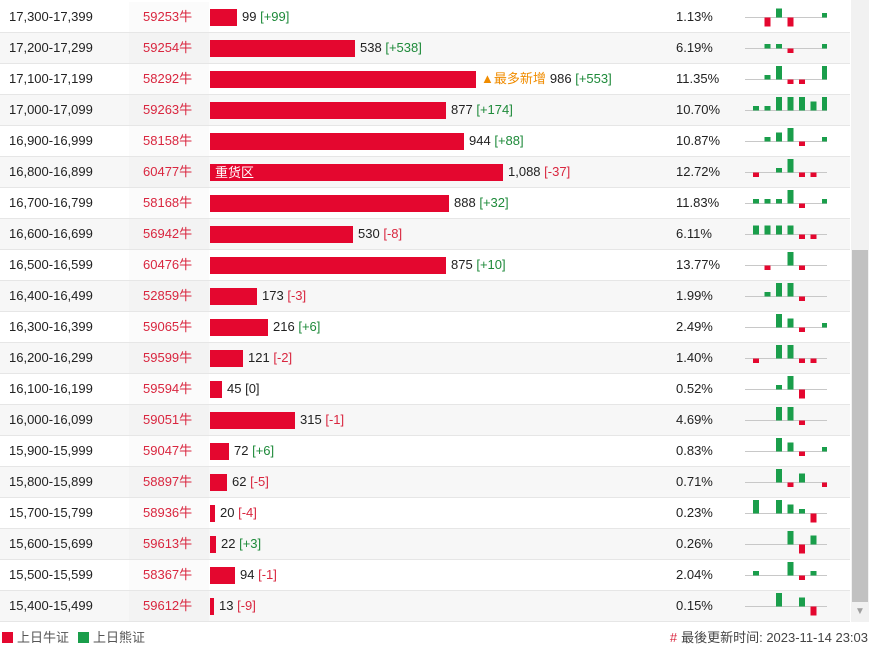  Describe the element at coordinates (425, 110) in the screenshot. I see `table-row: 17,000-17,099 59263牛 877 [+174] 10.70%` at that location.